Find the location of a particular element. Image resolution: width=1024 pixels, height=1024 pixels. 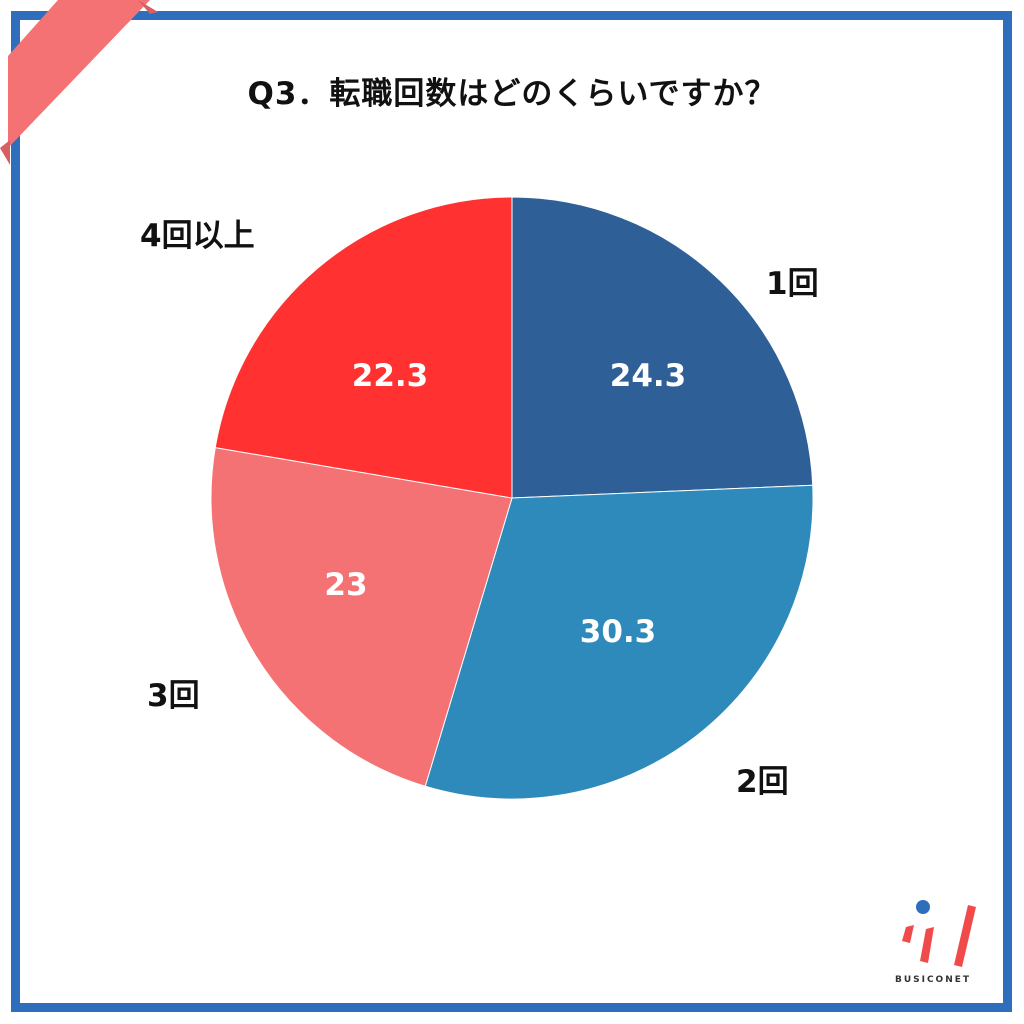

label-1-time: 1回 is located at coordinates (792, 284).